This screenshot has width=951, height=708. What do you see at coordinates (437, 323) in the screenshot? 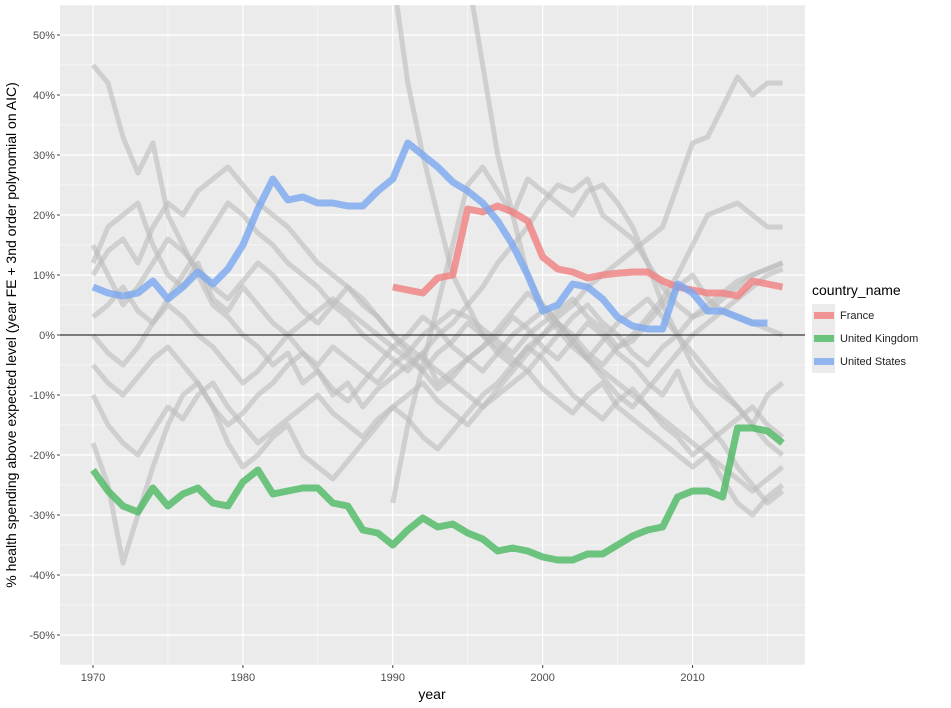
I see `background-country-line` at bounding box center [437, 323].